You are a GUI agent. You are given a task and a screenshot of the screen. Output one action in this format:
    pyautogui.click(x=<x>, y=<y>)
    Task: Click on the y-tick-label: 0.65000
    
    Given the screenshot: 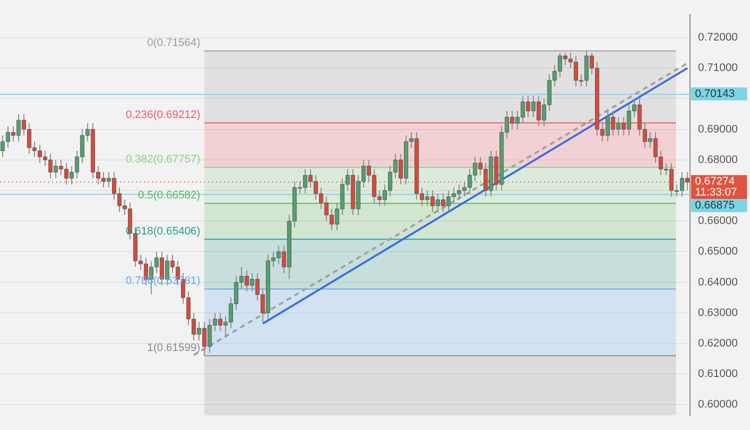 What is the action you would take?
    pyautogui.click(x=718, y=252)
    